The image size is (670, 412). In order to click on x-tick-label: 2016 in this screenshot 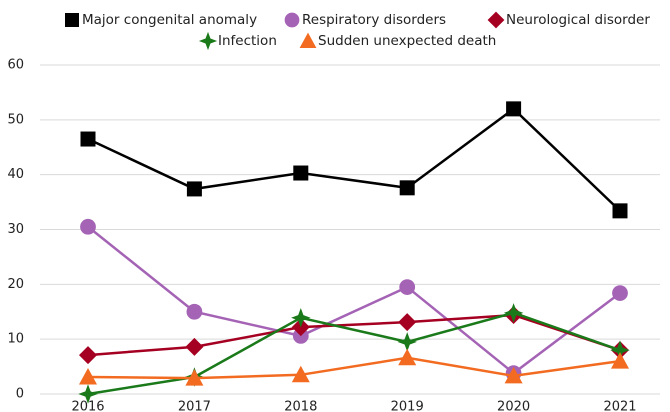, I will do `click(87, 406)`.